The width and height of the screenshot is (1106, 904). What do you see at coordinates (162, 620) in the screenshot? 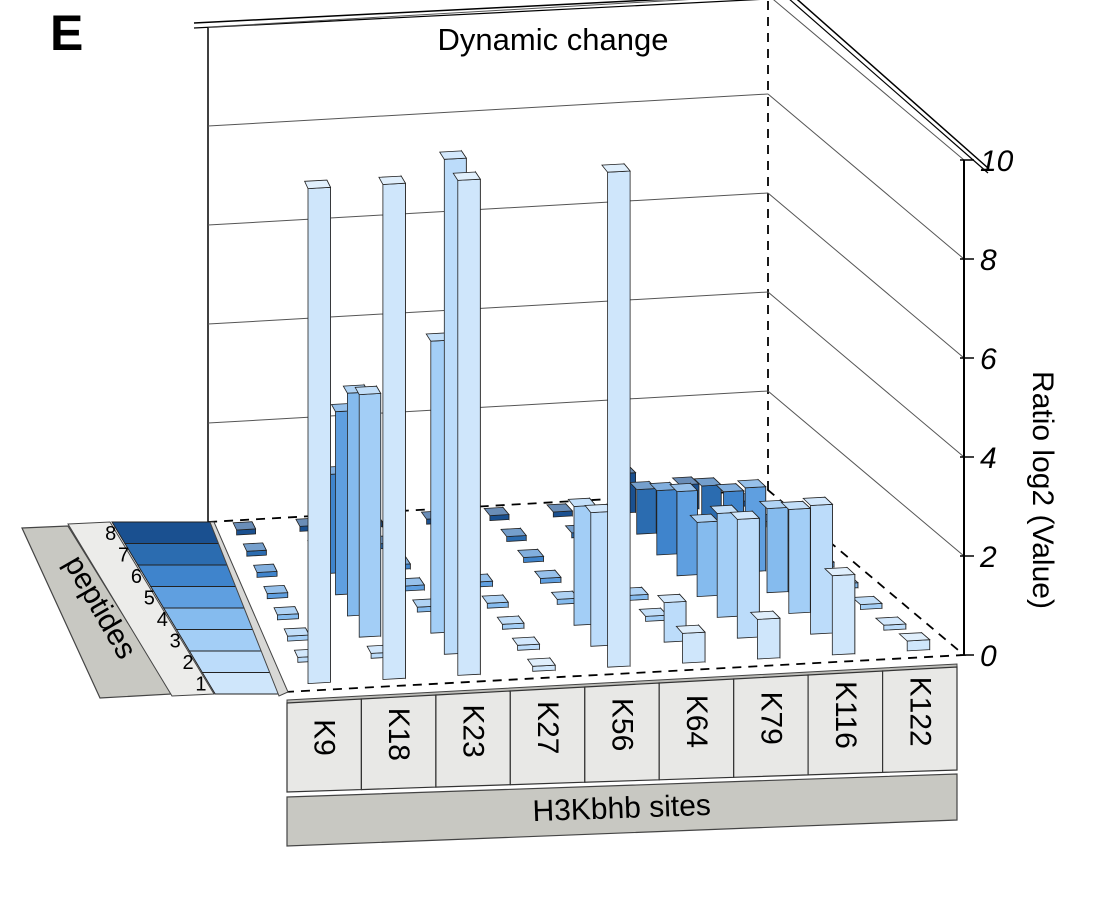
I see `legend-label-4: 4` at bounding box center [162, 620].